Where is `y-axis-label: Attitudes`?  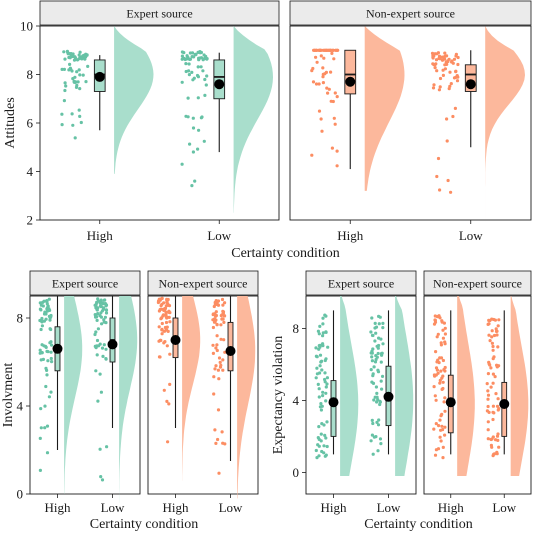 y-axis-label: Attitudes is located at coordinates (10, 122).